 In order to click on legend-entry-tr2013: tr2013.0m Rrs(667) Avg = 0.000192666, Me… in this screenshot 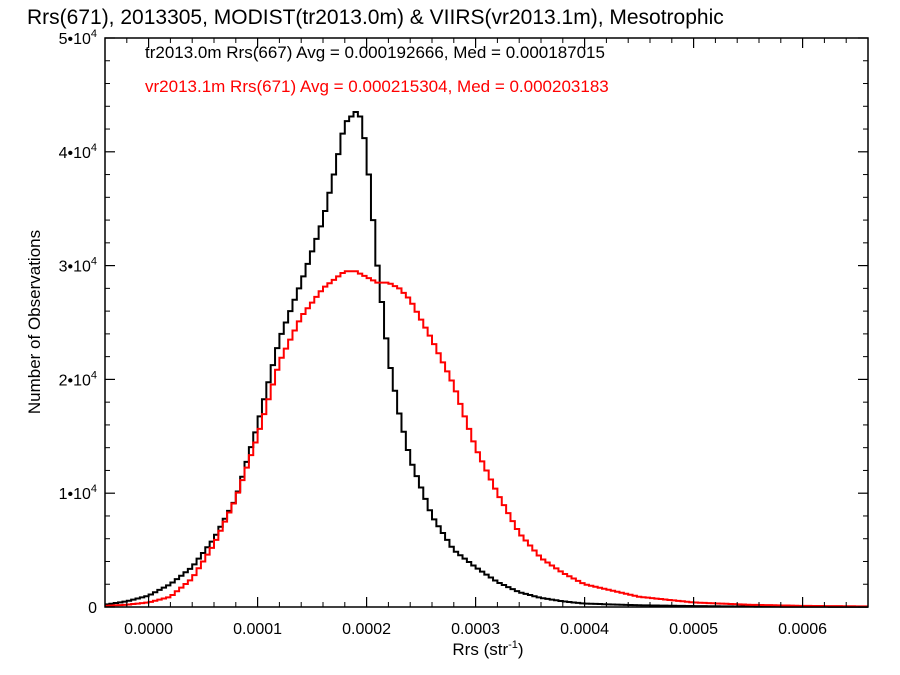, I will do `click(375, 52)`.